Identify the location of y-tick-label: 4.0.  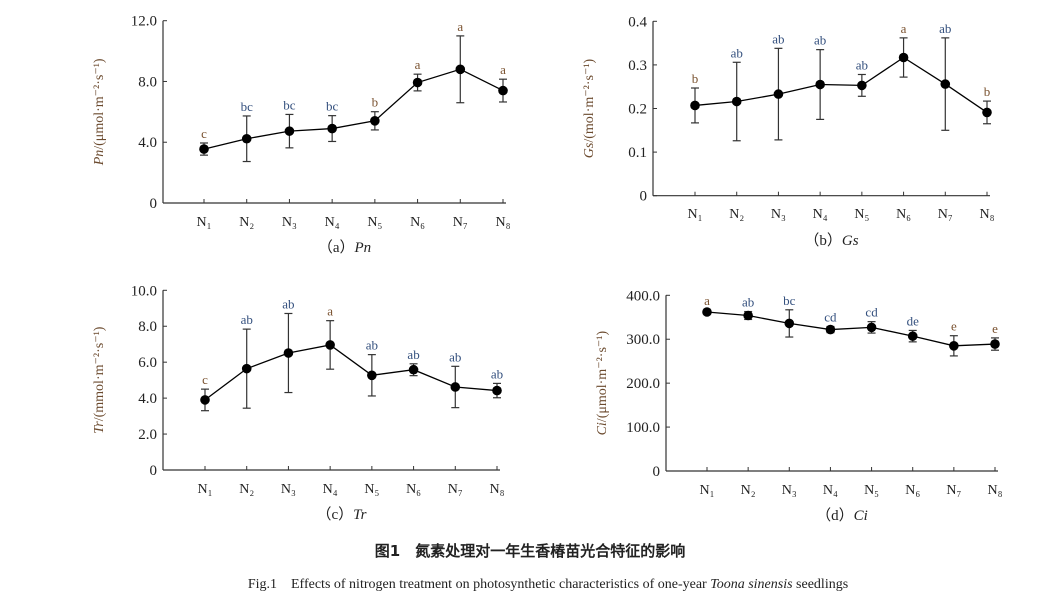
(147, 399).